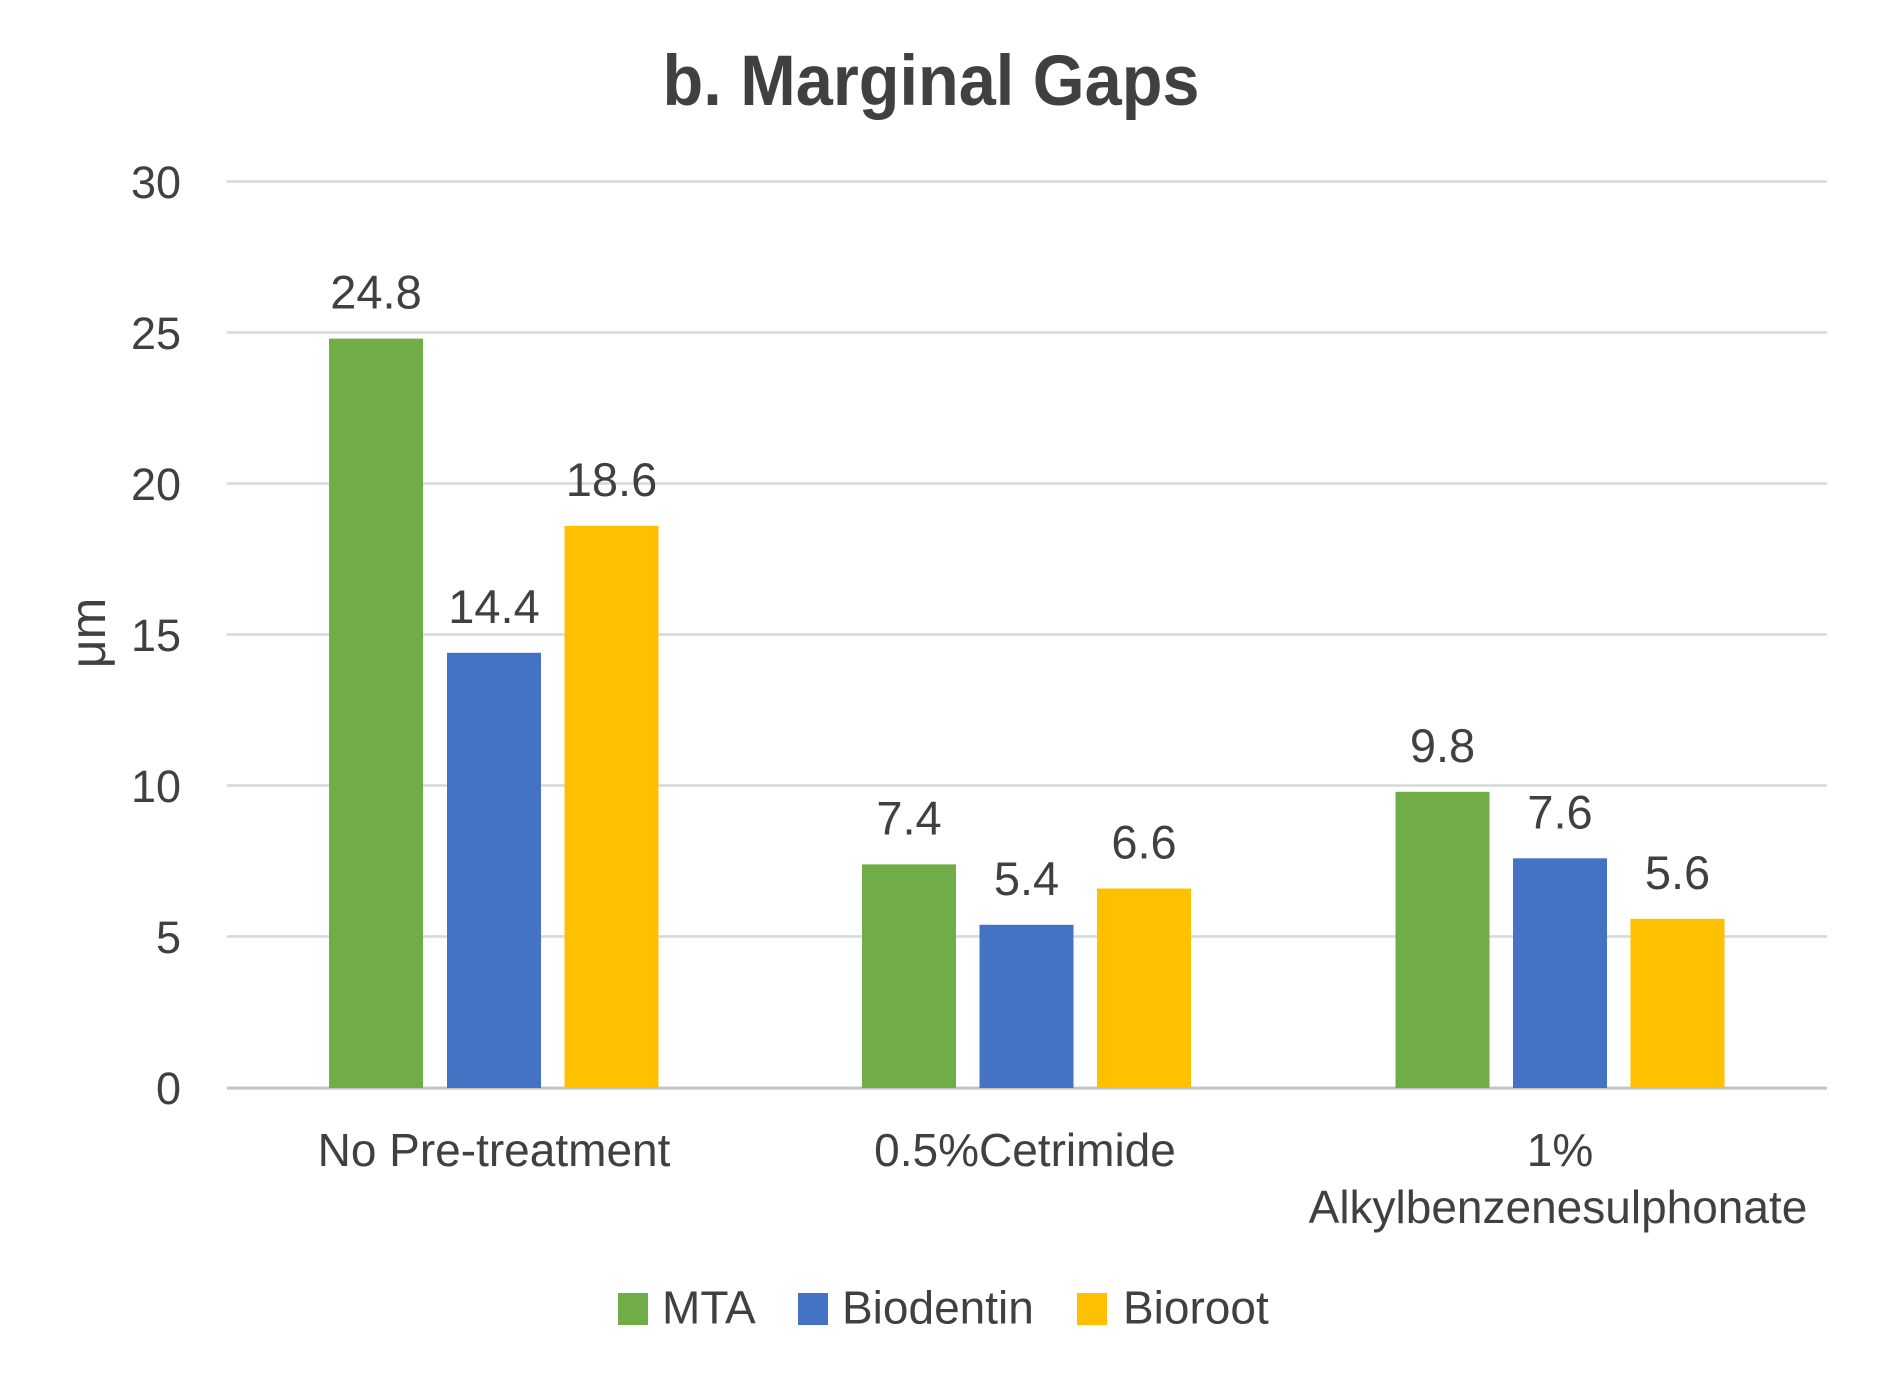  Describe the element at coordinates (156, 484) in the screenshot. I see `svg-text: 20` at that location.